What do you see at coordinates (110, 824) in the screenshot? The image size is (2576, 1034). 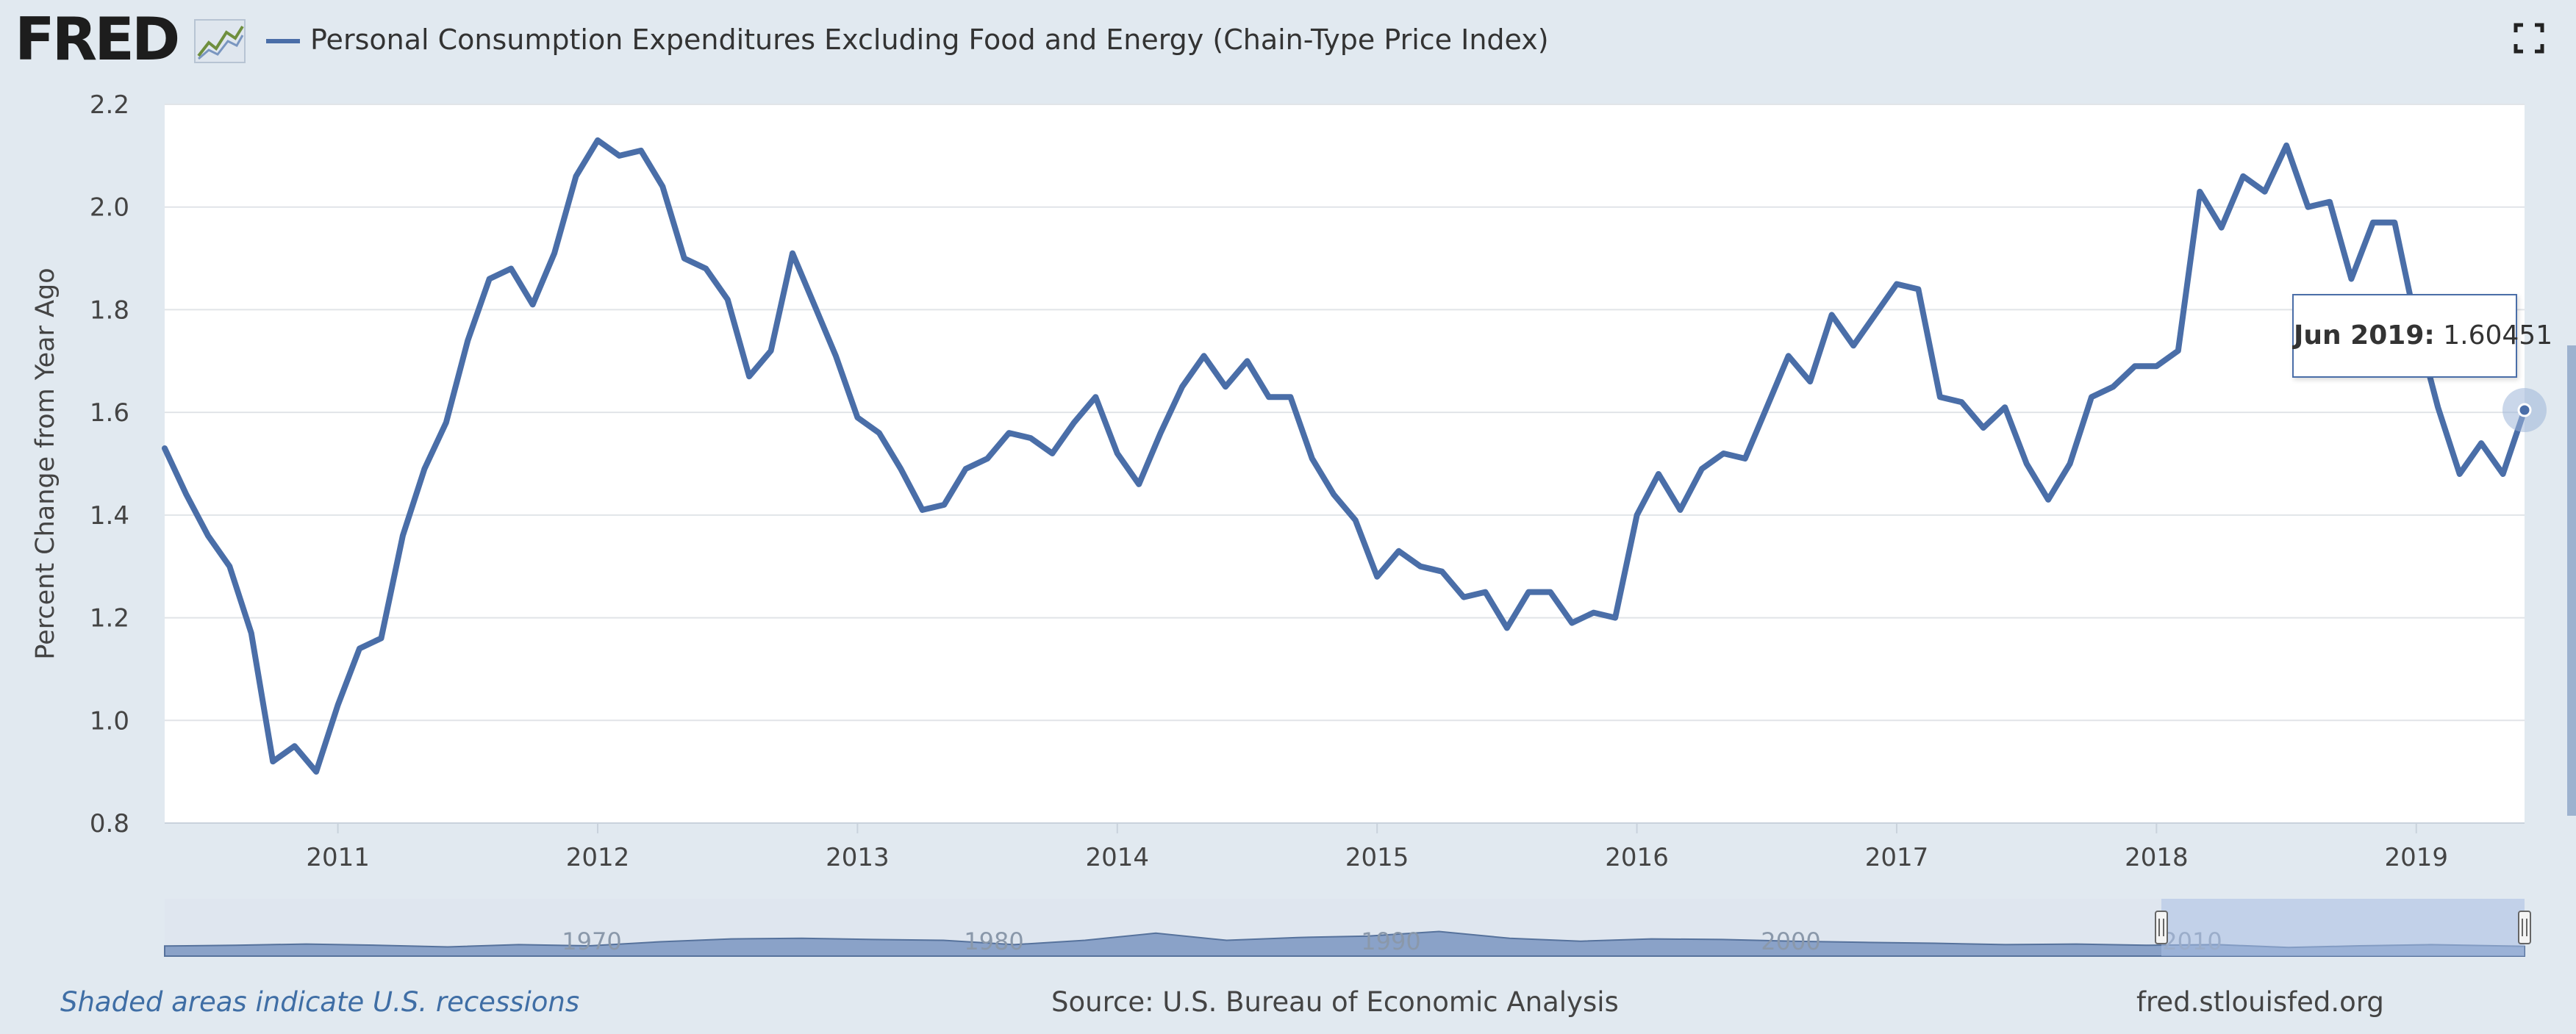 I see `y-tick-label: 0.8` at bounding box center [110, 824].